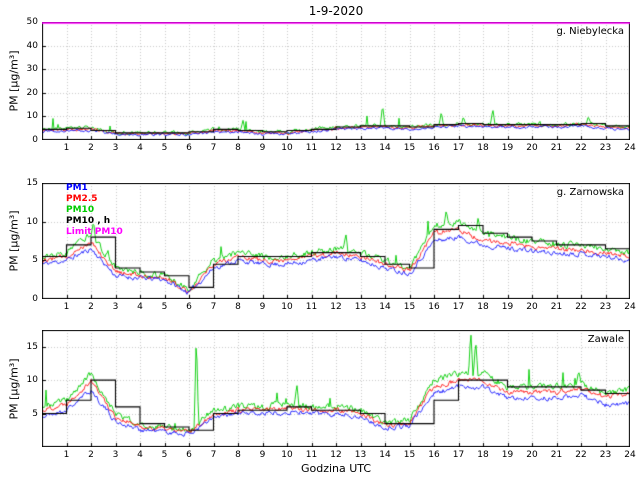 This screenshot has width=640, height=480. What do you see at coordinates (77, 188) in the screenshot?
I see `legend-item-0: PM1` at bounding box center [77, 188].